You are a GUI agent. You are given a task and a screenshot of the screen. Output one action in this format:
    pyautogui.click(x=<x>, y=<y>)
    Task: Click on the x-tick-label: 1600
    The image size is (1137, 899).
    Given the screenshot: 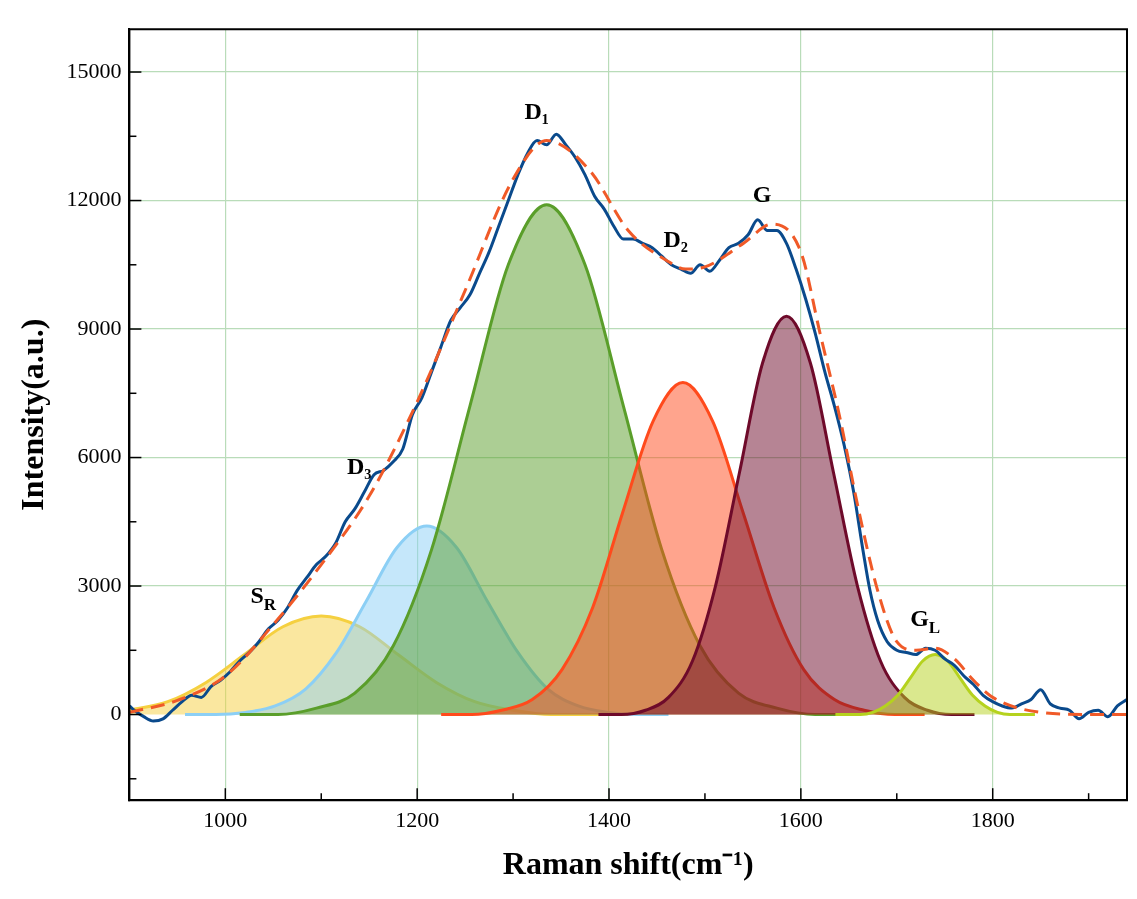 What is the action you would take?
    pyautogui.click(x=800, y=820)
    